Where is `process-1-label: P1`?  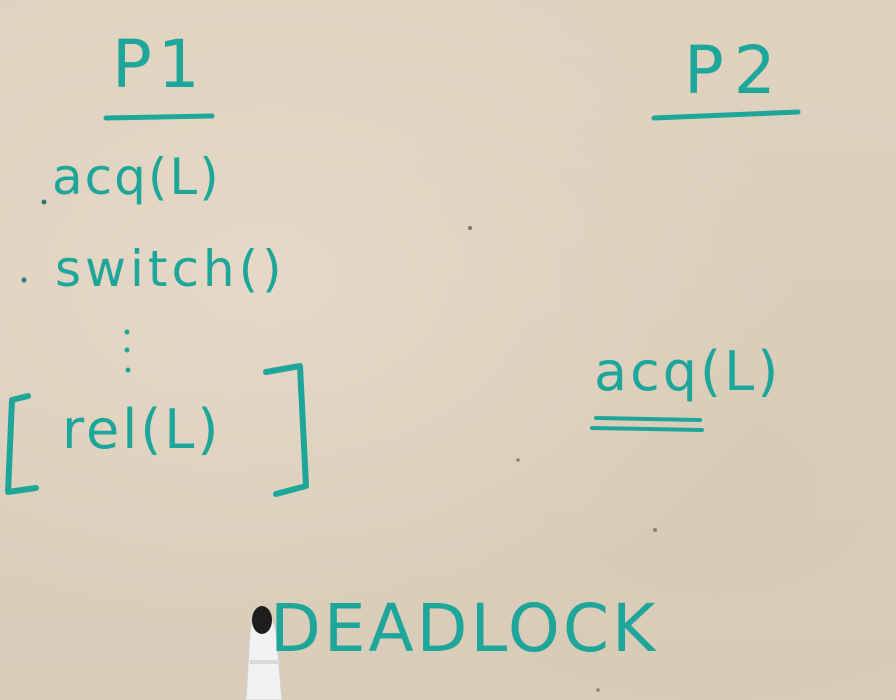
process-1-label: P1 is located at coordinates (159, 64).